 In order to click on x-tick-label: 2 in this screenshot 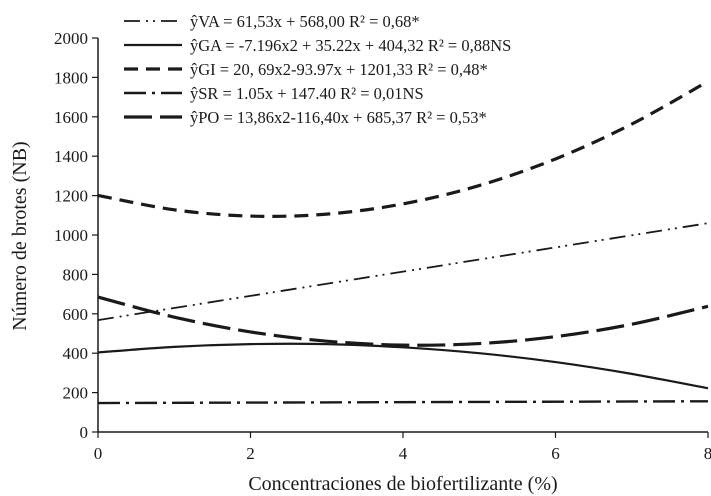, I will do `click(250, 453)`.